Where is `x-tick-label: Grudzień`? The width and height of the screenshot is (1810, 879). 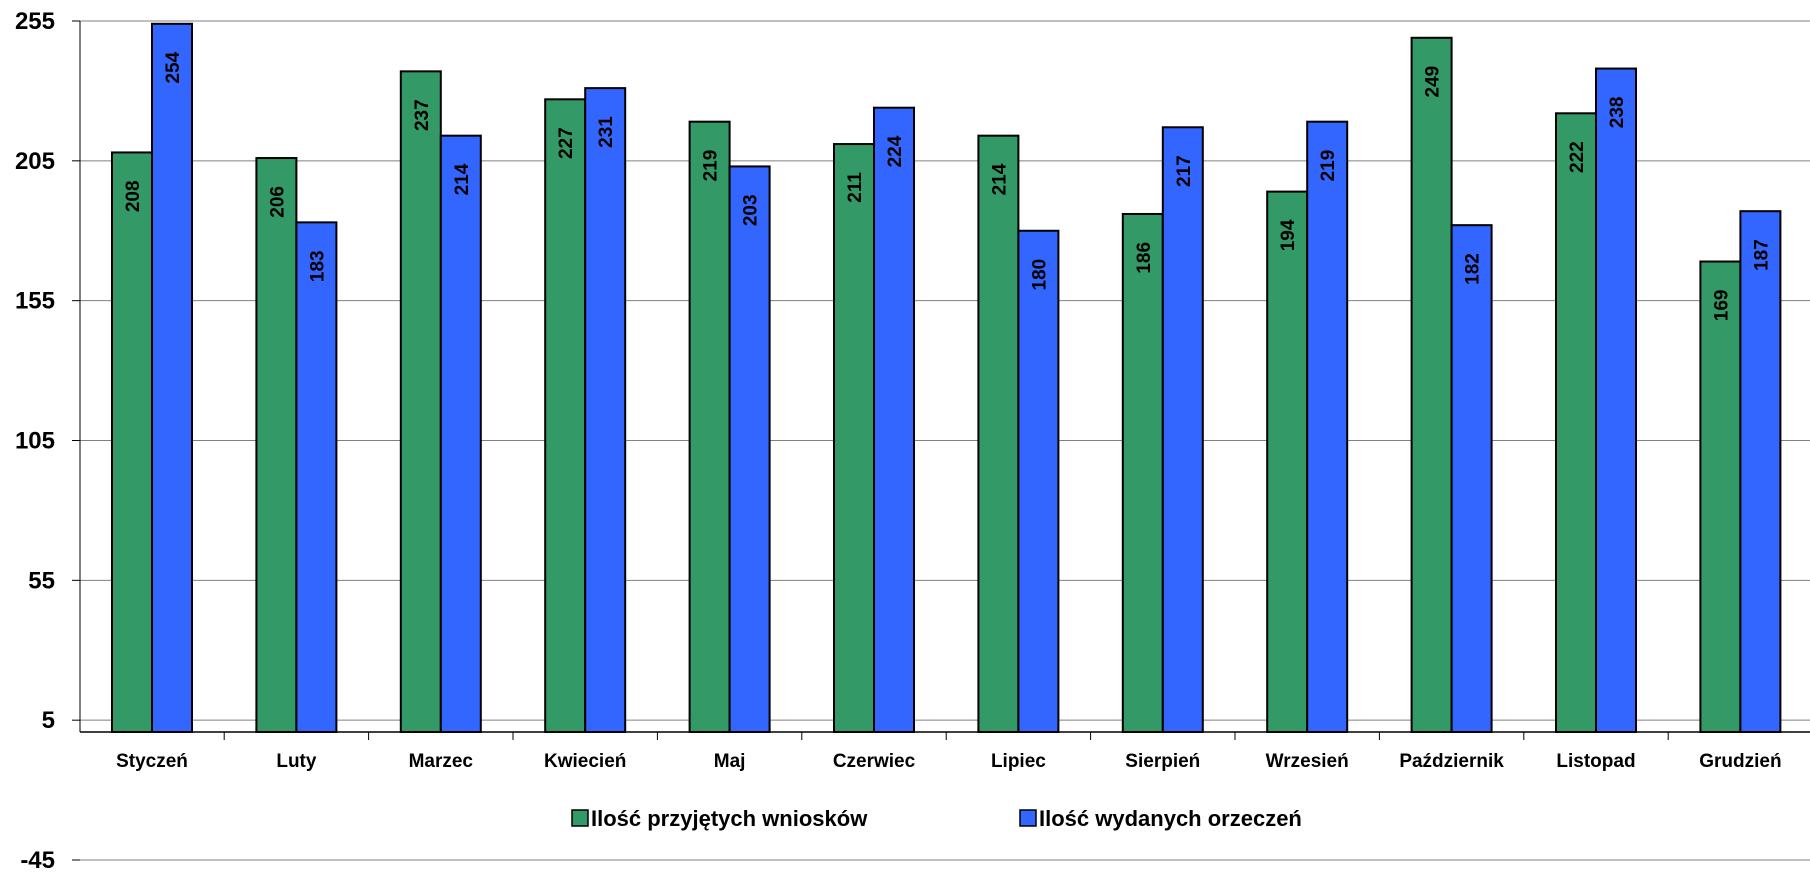 x-tick-label: Grudzień is located at coordinates (1740, 761).